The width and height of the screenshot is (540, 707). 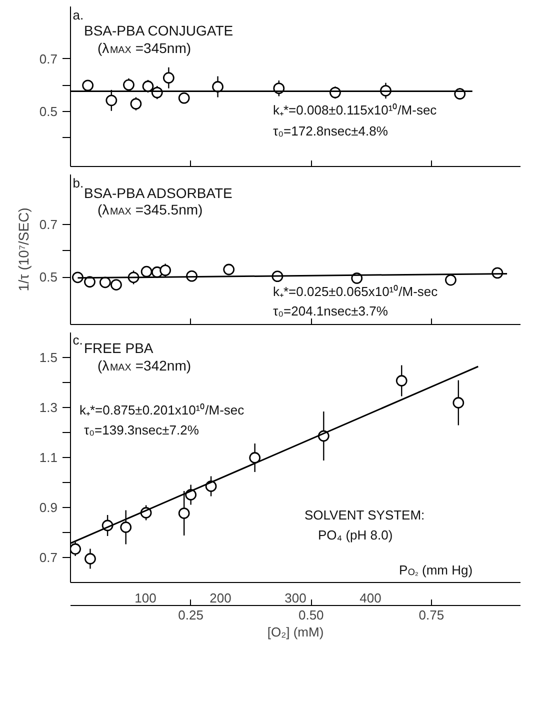 I want to click on x2-tick-label: 300, so click(x=295, y=598).